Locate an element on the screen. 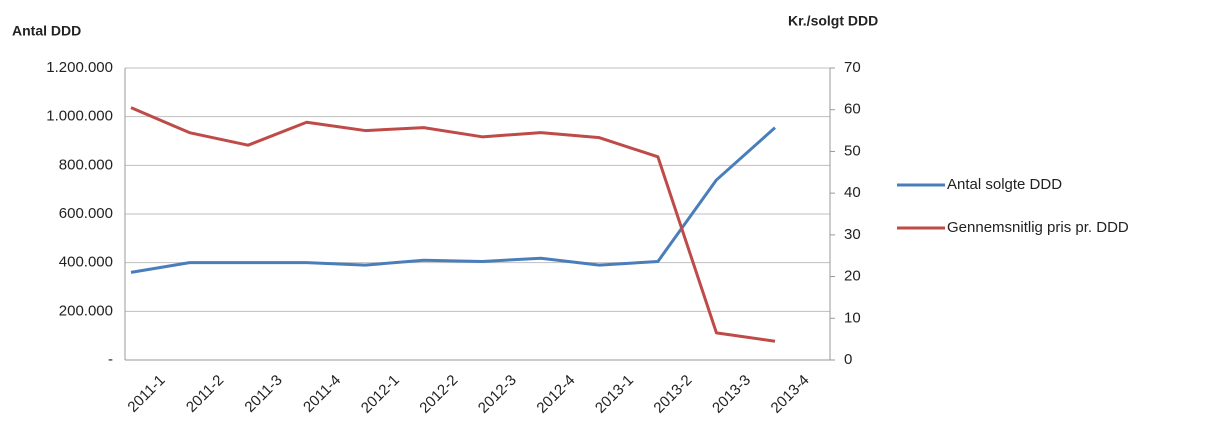 The image size is (1205, 434). y-tick-label: 1.200.000 is located at coordinates (79, 67).